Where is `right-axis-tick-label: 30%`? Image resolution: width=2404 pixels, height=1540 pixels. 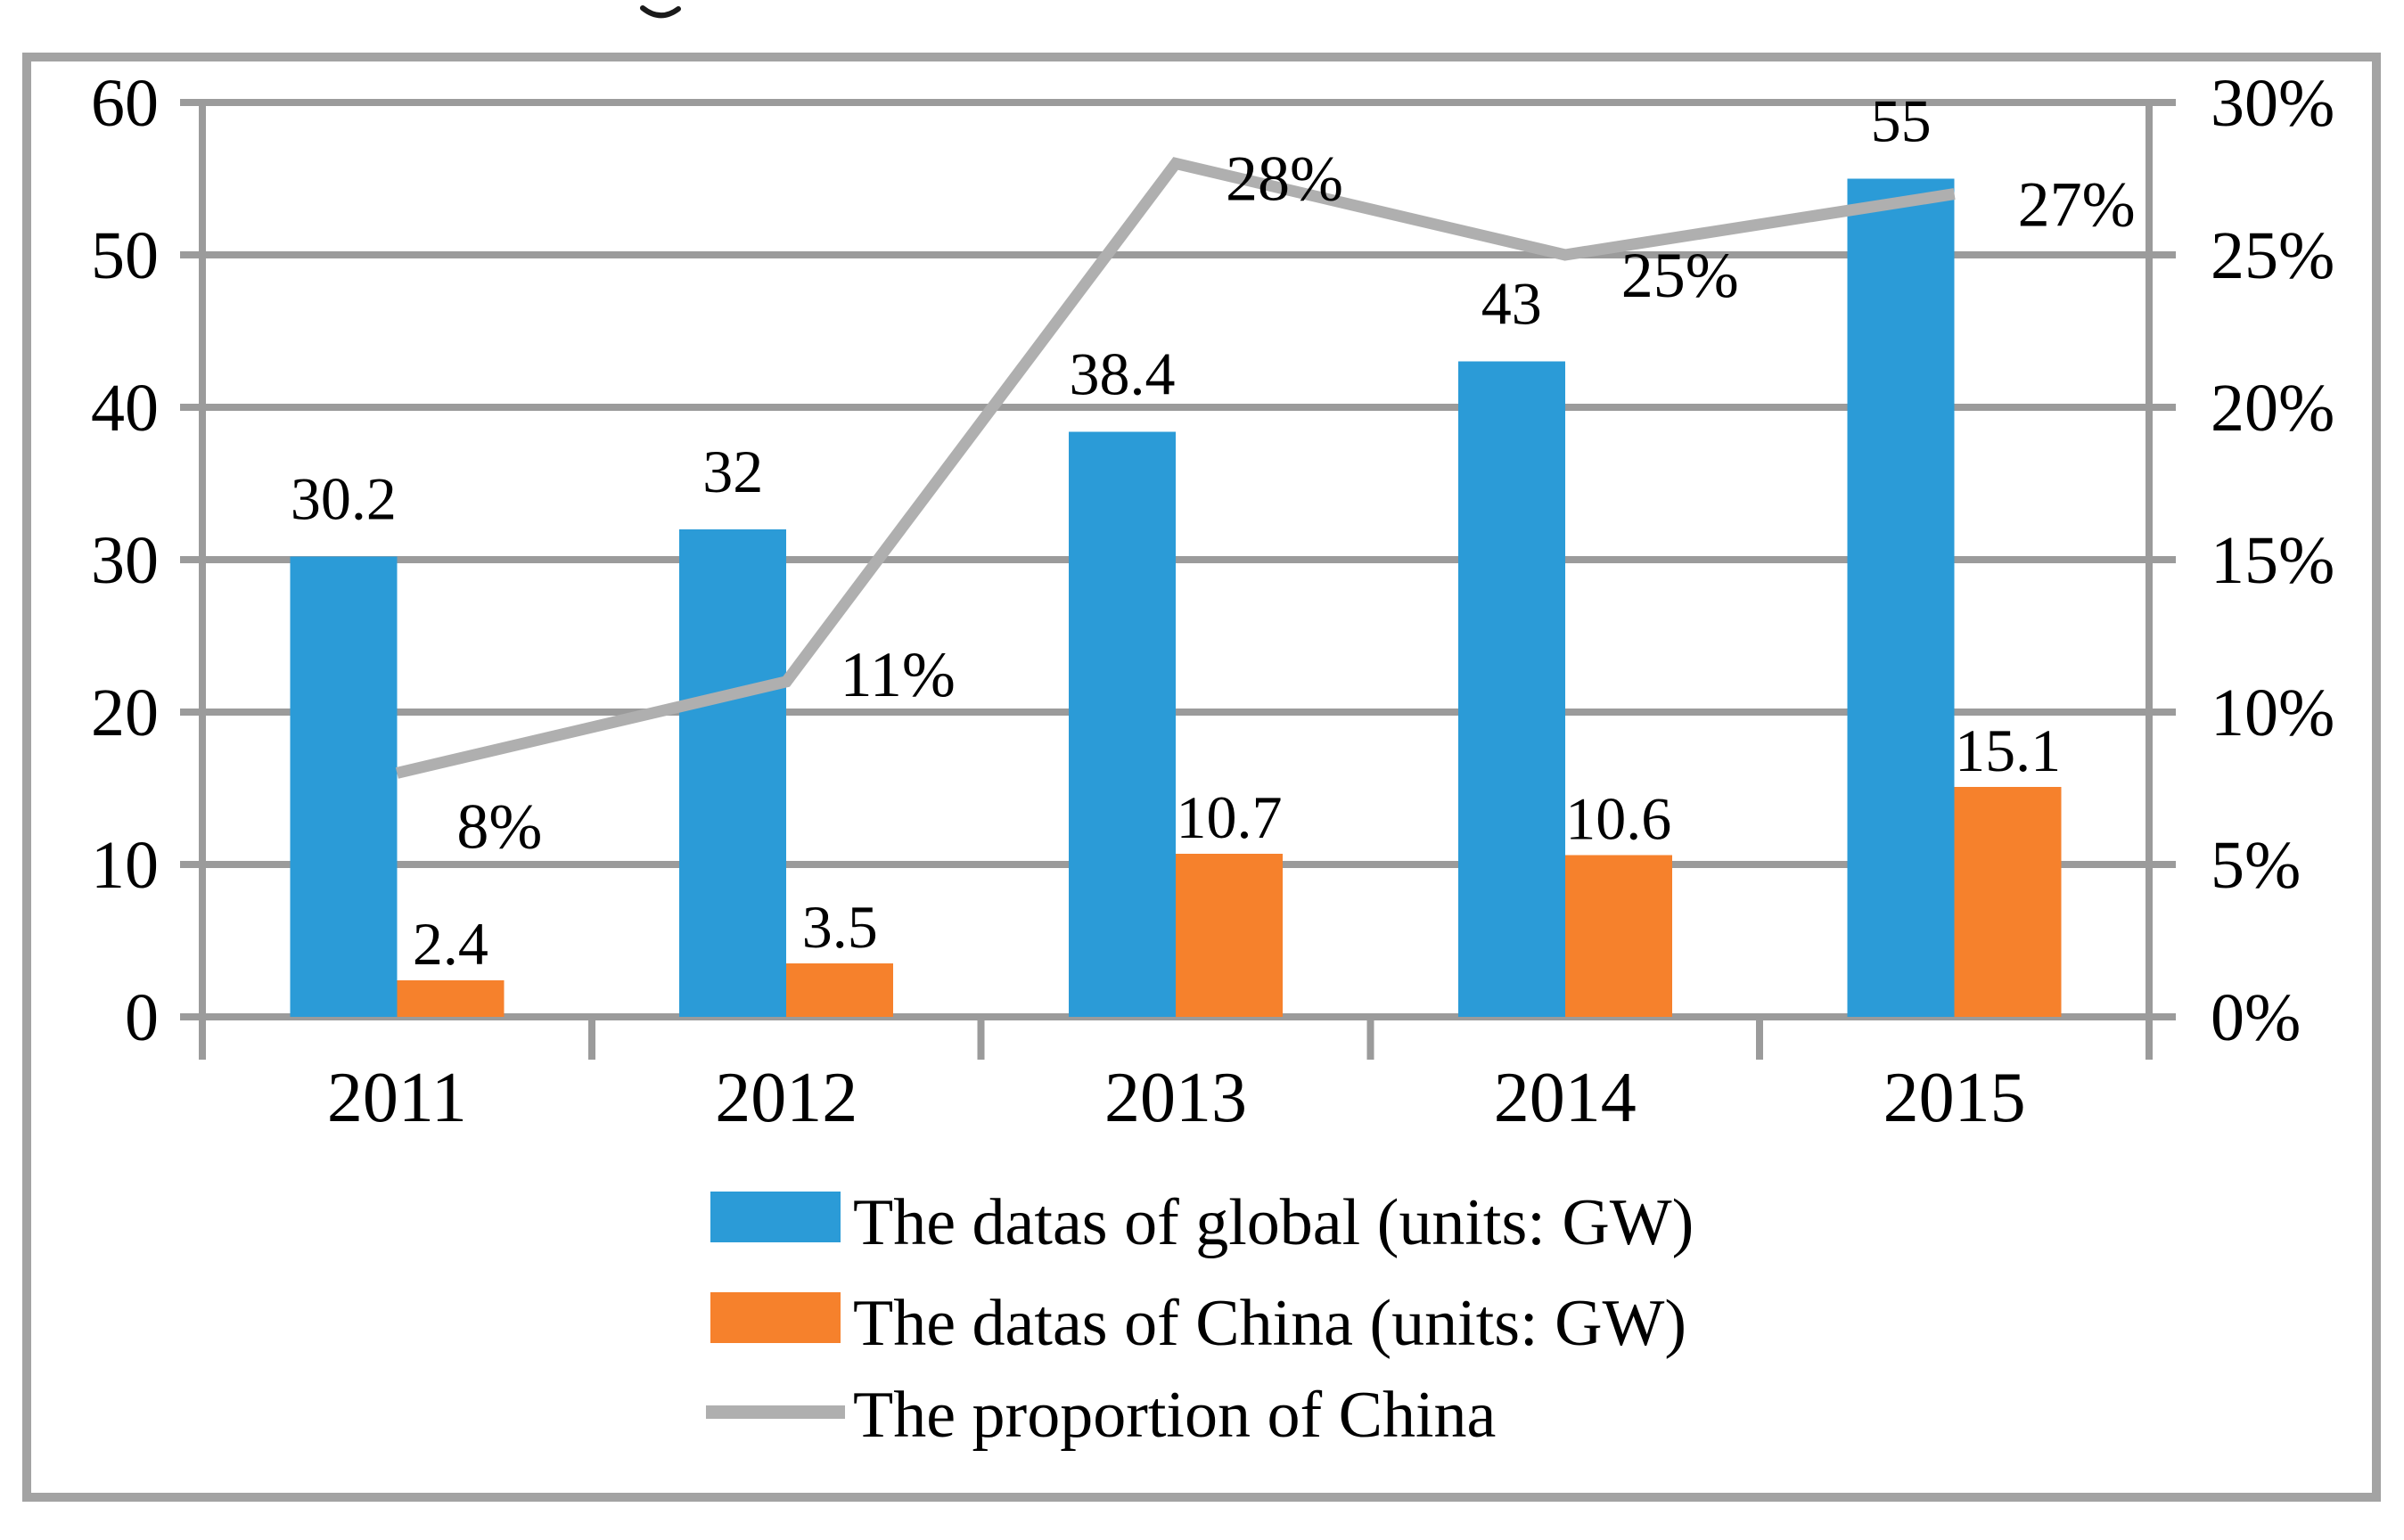
right-axis-tick-label: 30% is located at coordinates (2272, 103).